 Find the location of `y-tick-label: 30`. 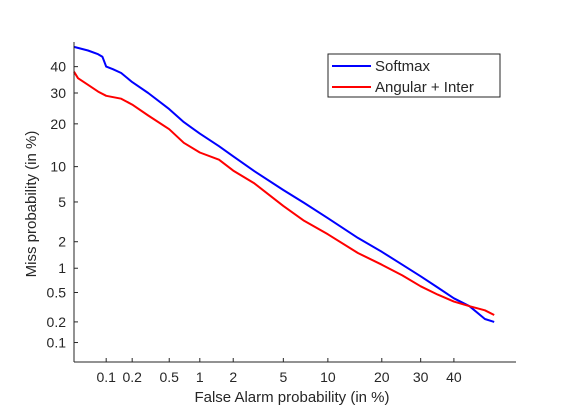

y-tick-label: 30 is located at coordinates (58, 93).